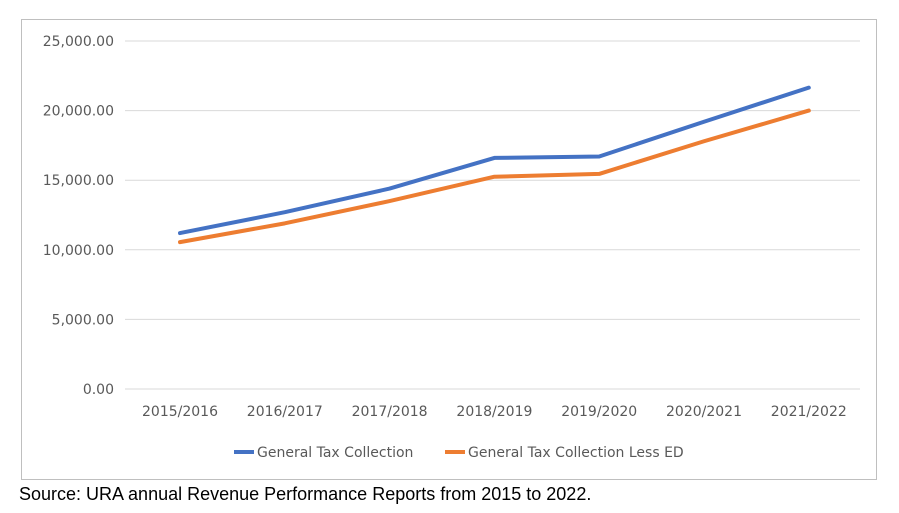  Describe the element at coordinates (180, 412) in the screenshot. I see `x-tick-label: 2015/2016` at that location.